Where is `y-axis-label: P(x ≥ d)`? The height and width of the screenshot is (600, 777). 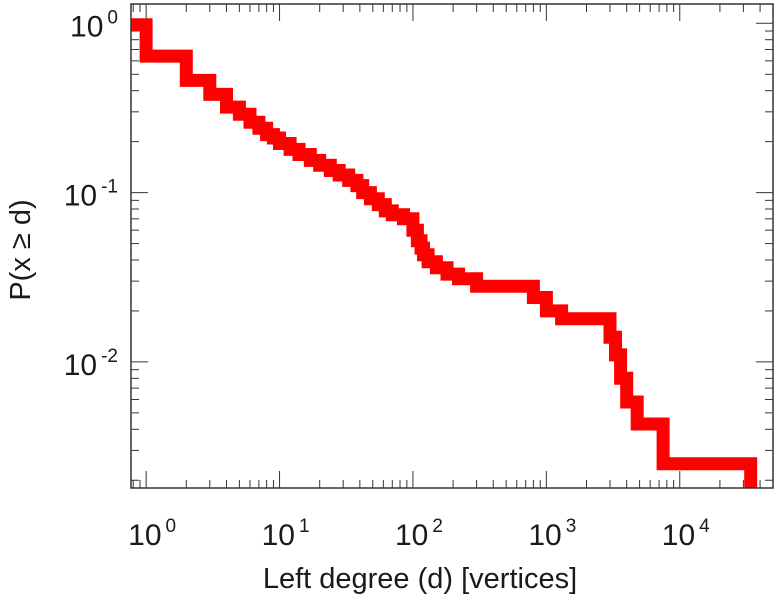
y-axis-label: P(x ≥ d) is located at coordinates (21, 249).